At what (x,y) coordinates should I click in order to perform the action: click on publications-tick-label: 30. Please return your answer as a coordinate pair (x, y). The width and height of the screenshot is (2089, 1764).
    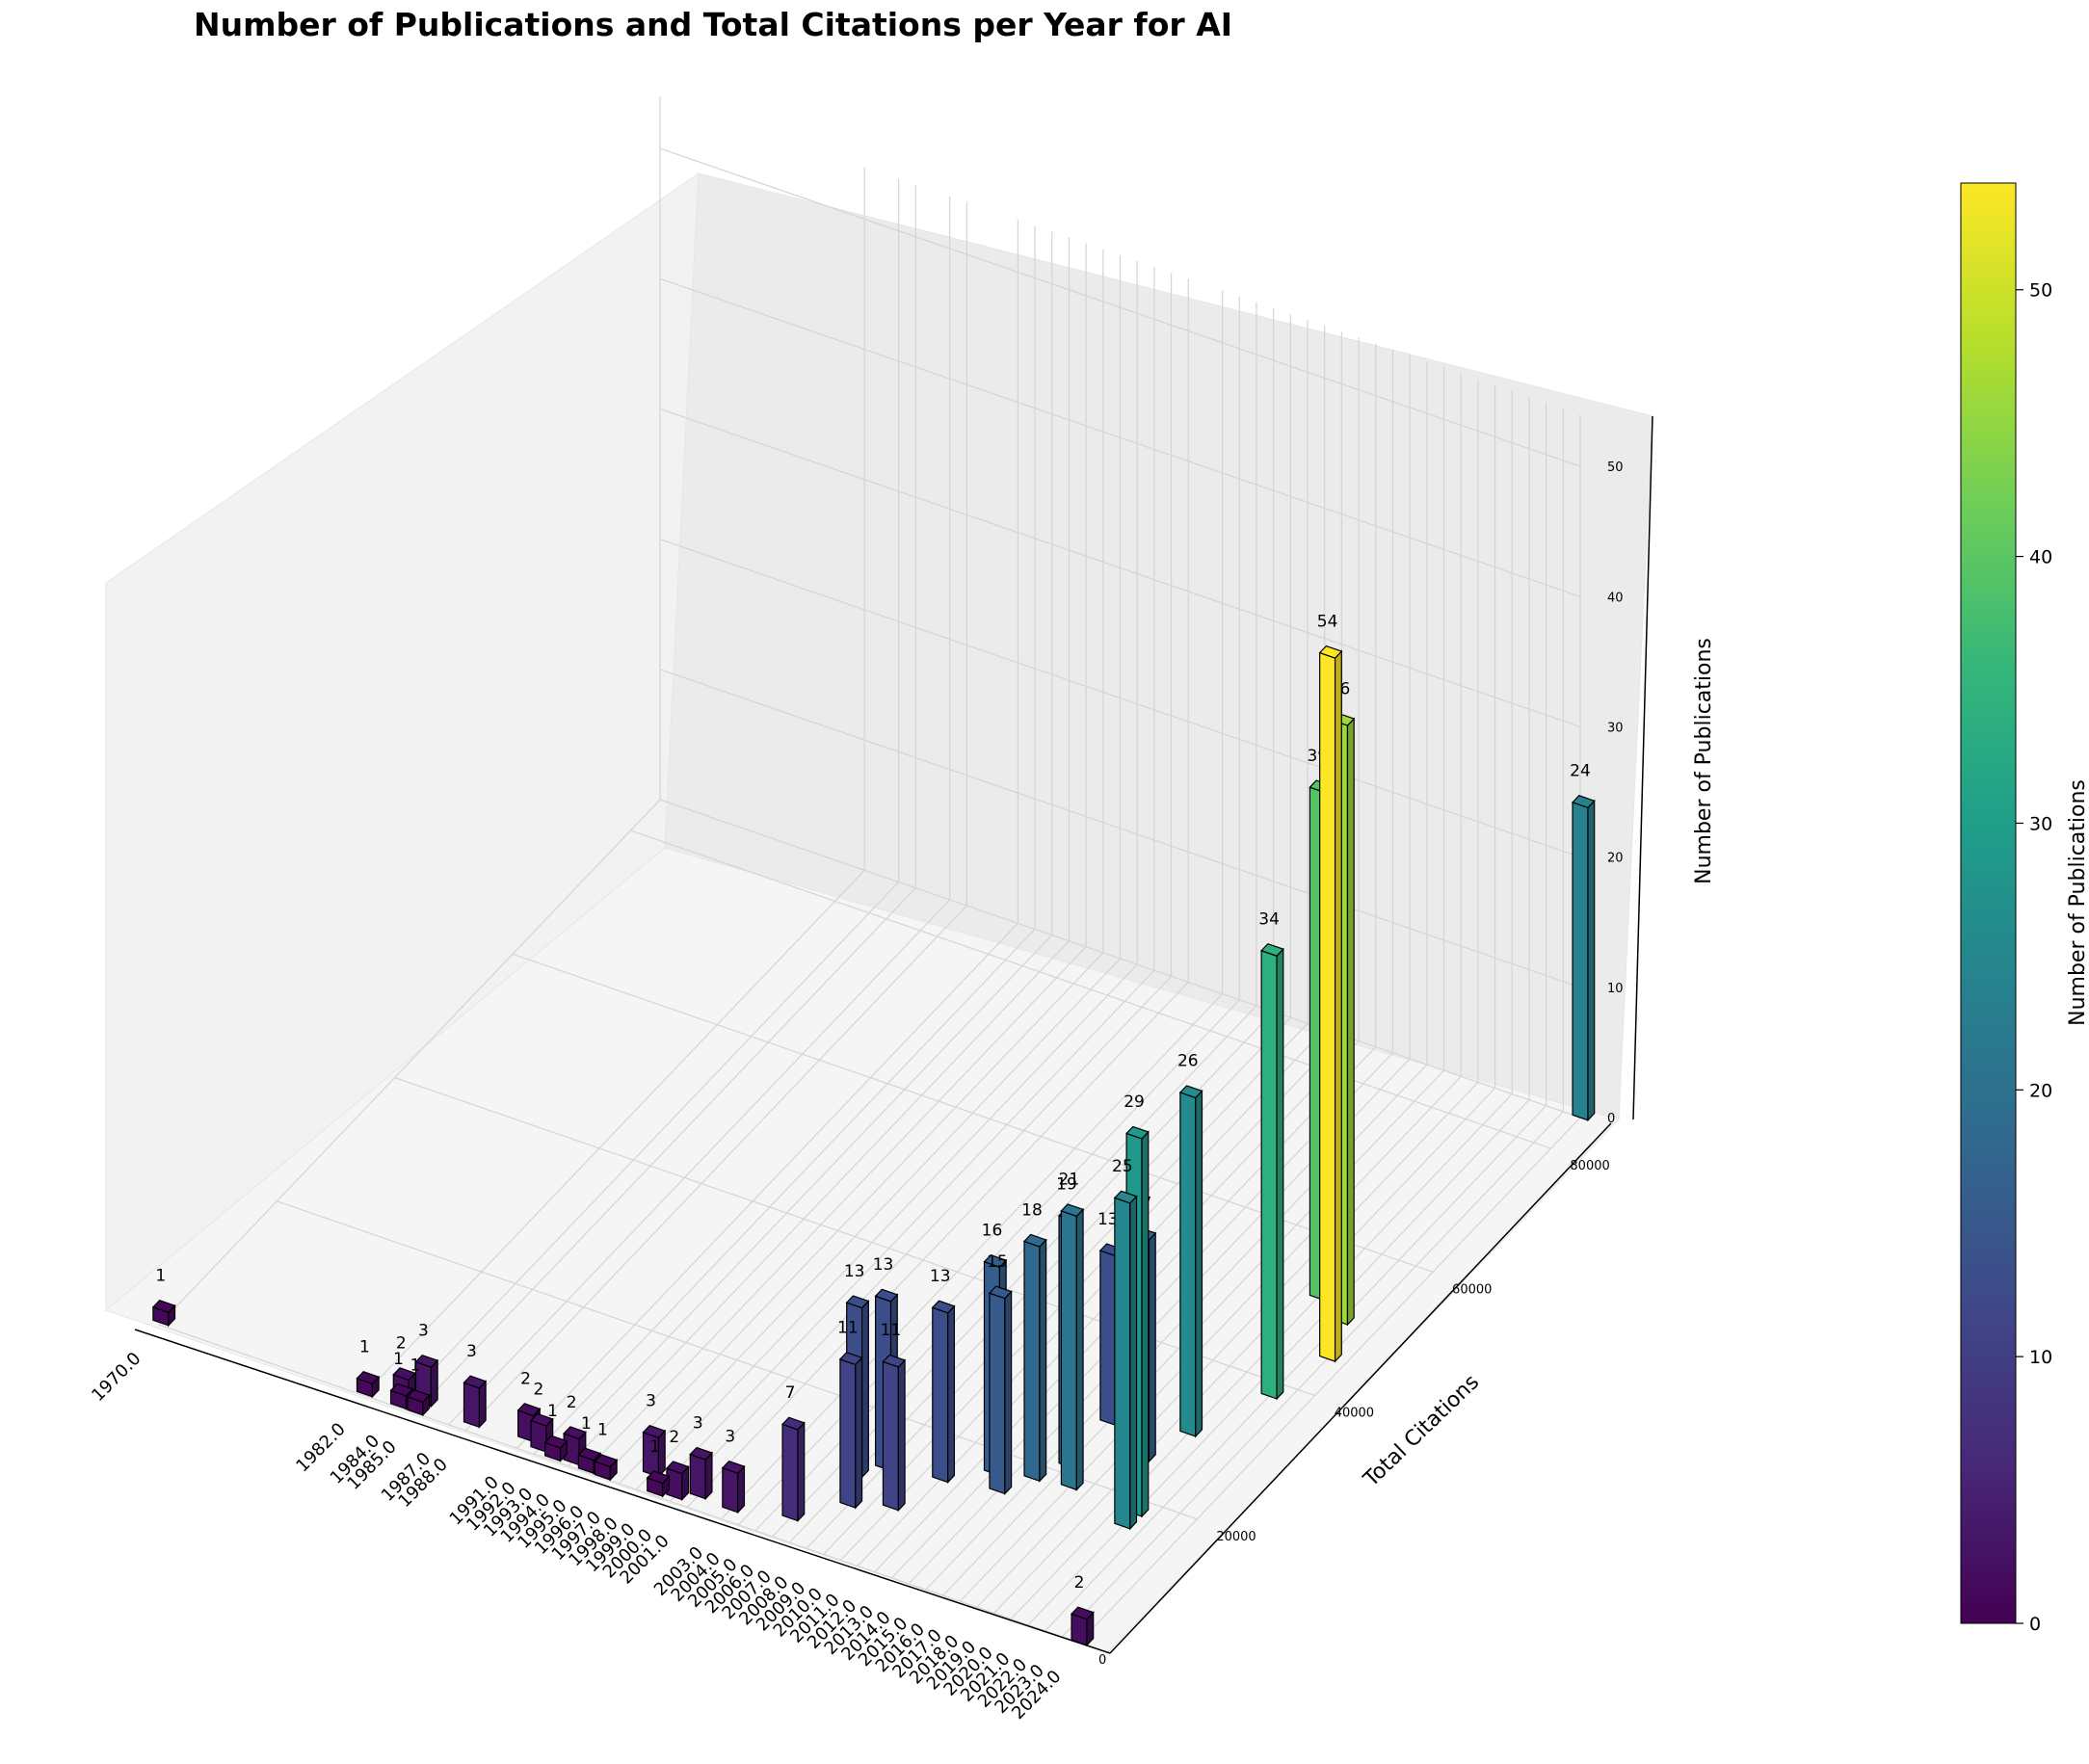
    Looking at the image, I should click on (1615, 728).